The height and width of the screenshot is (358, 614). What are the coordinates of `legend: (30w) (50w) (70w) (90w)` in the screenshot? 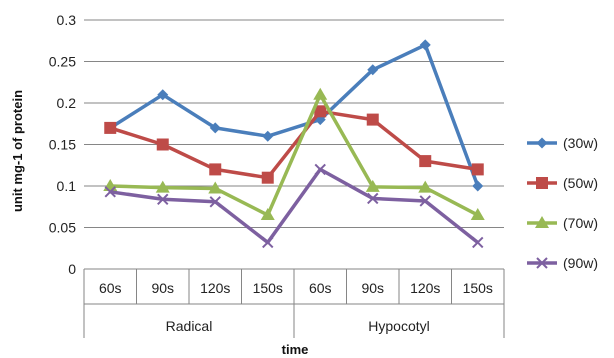 It's located at (562, 203).